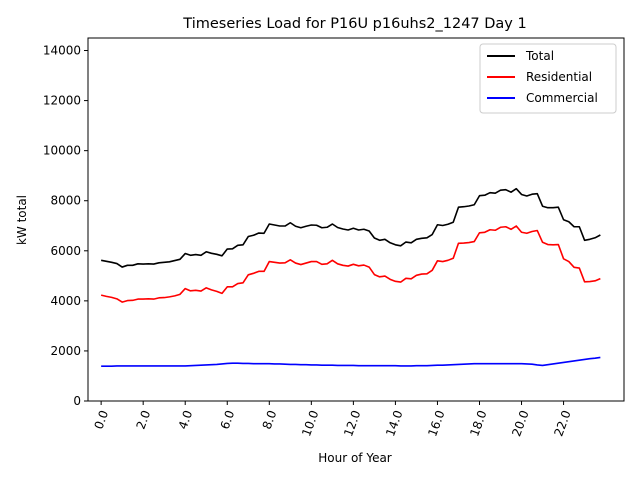 Image resolution: width=640 pixels, height=480 pixels. I want to click on x-tick-label: 8.0, so click(270, 419).